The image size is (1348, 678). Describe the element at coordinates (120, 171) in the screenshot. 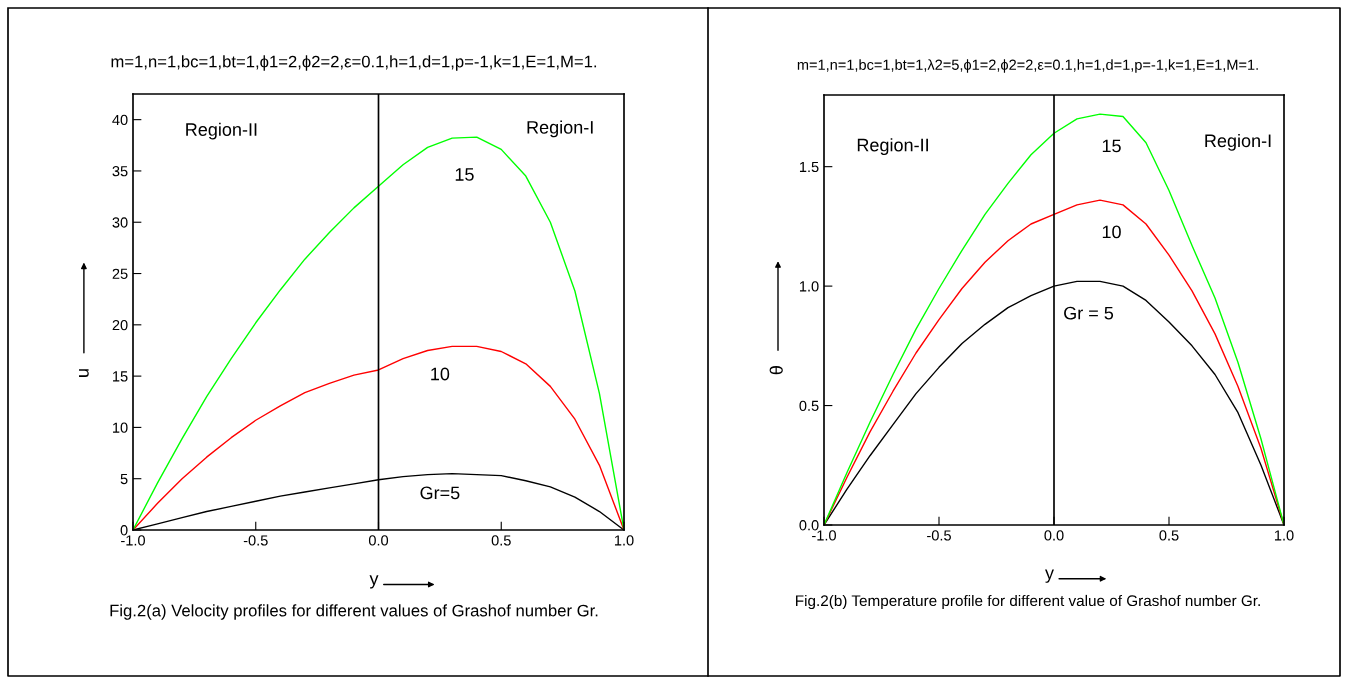

I see `y-tick-label: 35` at that location.